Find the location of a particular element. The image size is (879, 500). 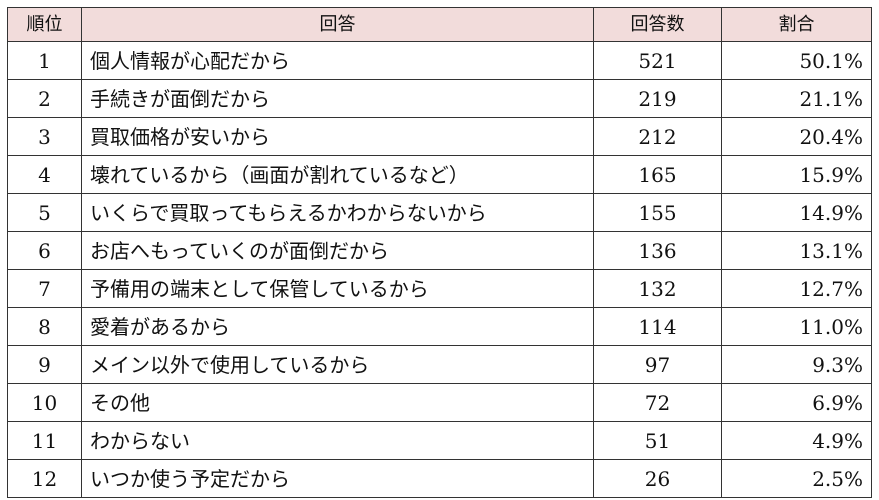

cell-count: 212 is located at coordinates (657, 136).